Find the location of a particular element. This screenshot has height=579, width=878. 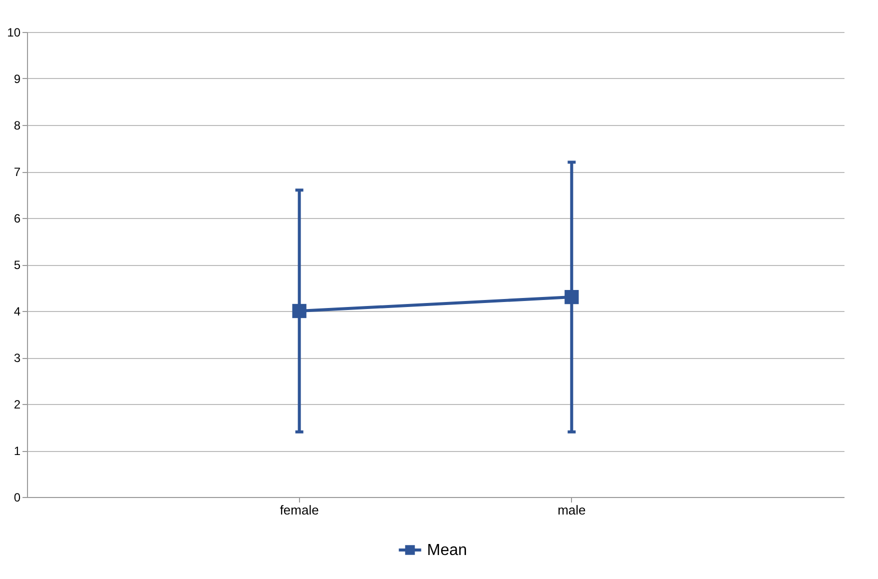

x-tick-label: female is located at coordinates (299, 510).